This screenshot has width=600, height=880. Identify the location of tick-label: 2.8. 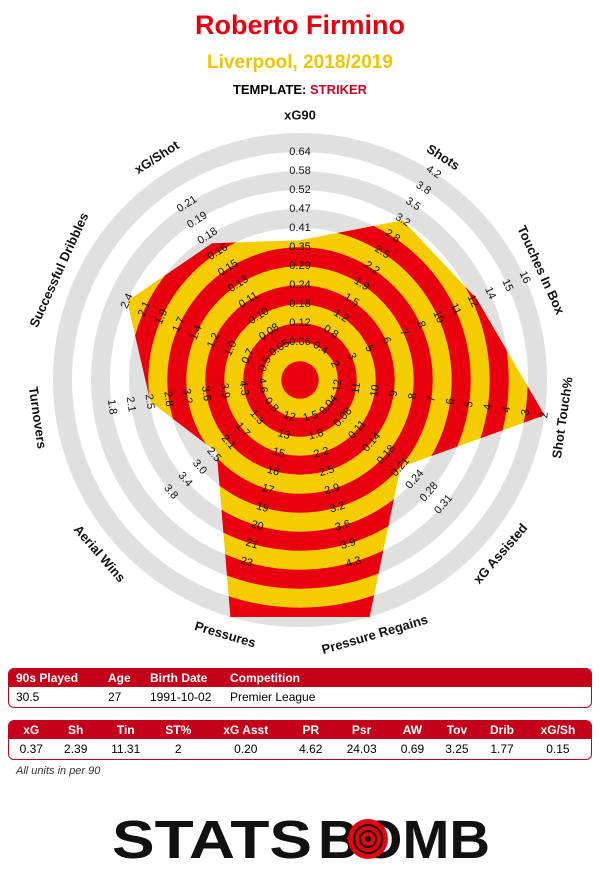
(168, 398).